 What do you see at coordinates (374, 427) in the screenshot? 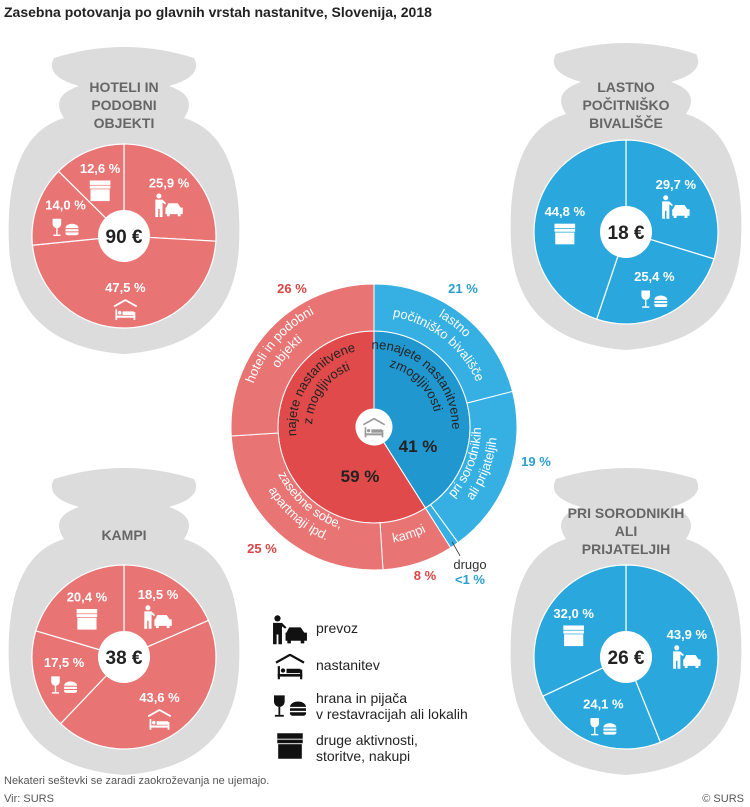
I see `center-hole` at bounding box center [374, 427].